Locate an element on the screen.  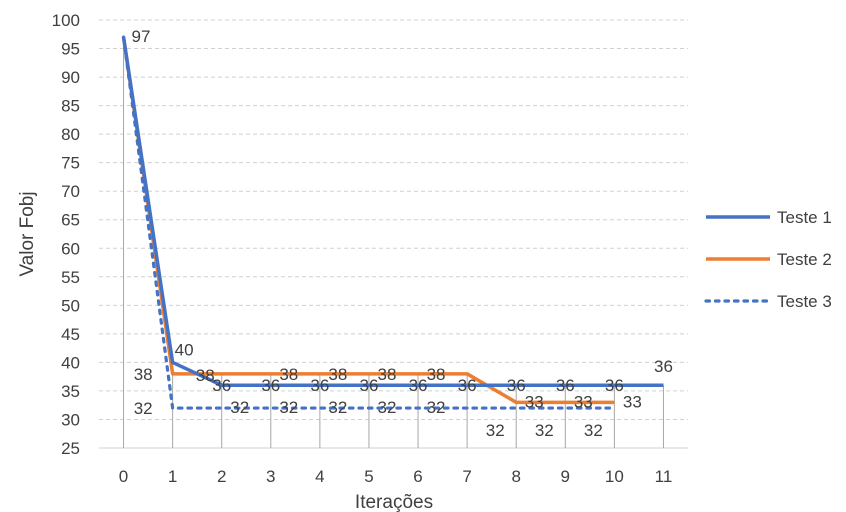
y-tick-label: 95 is located at coordinates (70, 49).